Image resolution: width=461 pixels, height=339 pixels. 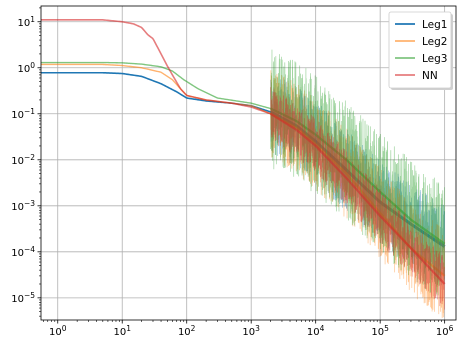 I want to click on legend-label-leg2: Leg2, so click(x=434, y=42).